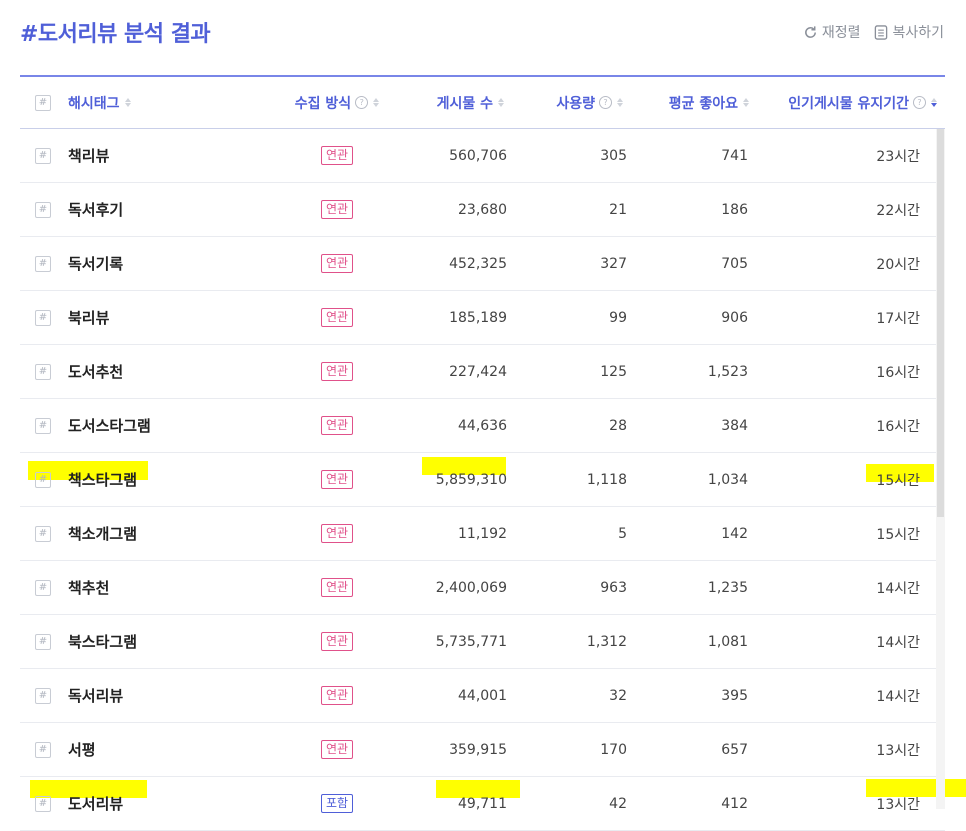 The image size is (966, 831). Describe the element at coordinates (573, 425) in the screenshot. I see `row-usage-cell: 28` at that location.